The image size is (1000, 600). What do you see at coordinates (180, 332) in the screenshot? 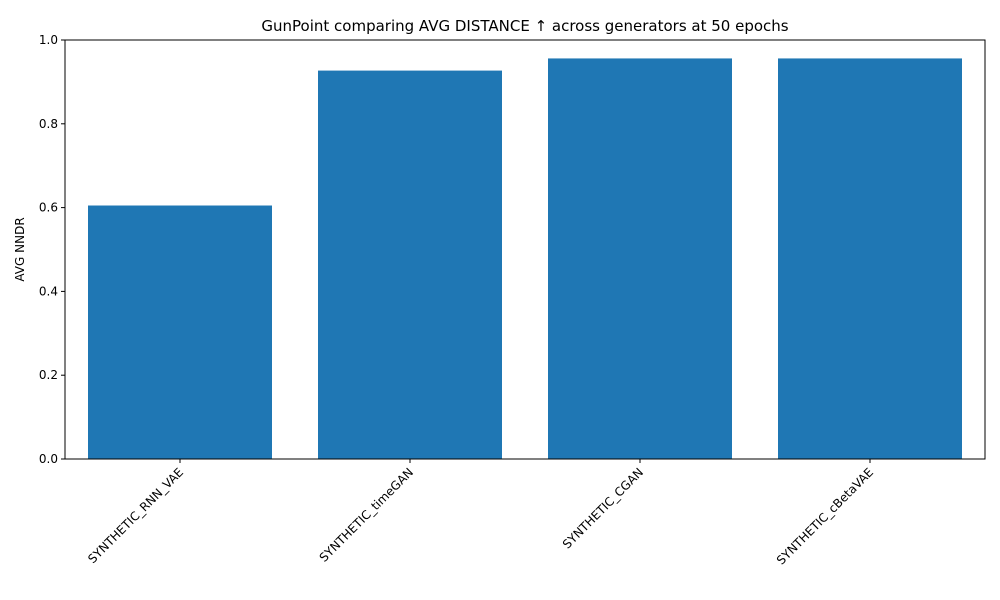
I see `bar-synthetic-rnn-vae` at bounding box center [180, 332].